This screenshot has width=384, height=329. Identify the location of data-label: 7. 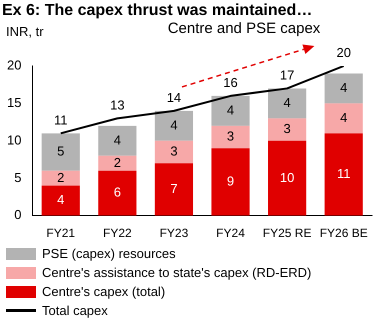
(174, 188).